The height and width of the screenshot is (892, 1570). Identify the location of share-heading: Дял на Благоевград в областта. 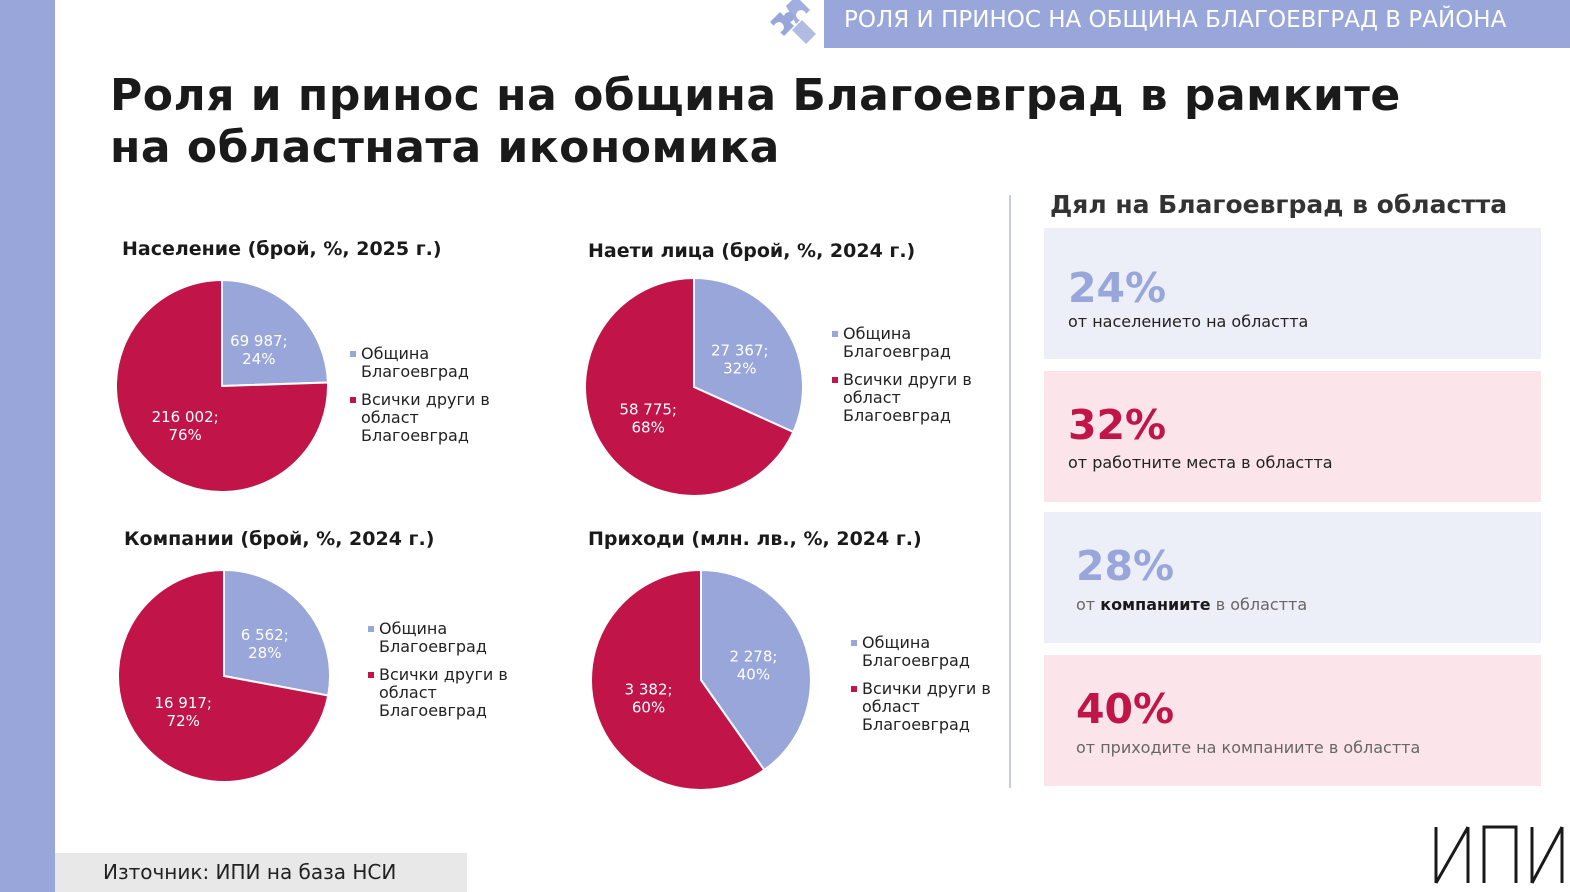
(1279, 204).